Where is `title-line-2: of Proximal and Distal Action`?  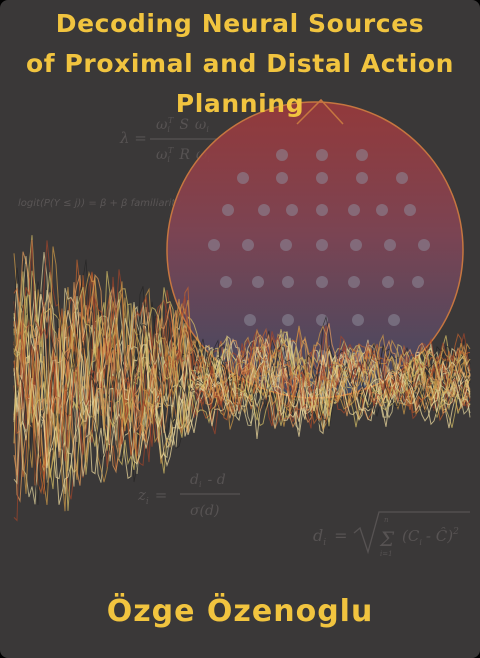 title-line-2: of Proximal and Distal Action is located at coordinates (240, 63).